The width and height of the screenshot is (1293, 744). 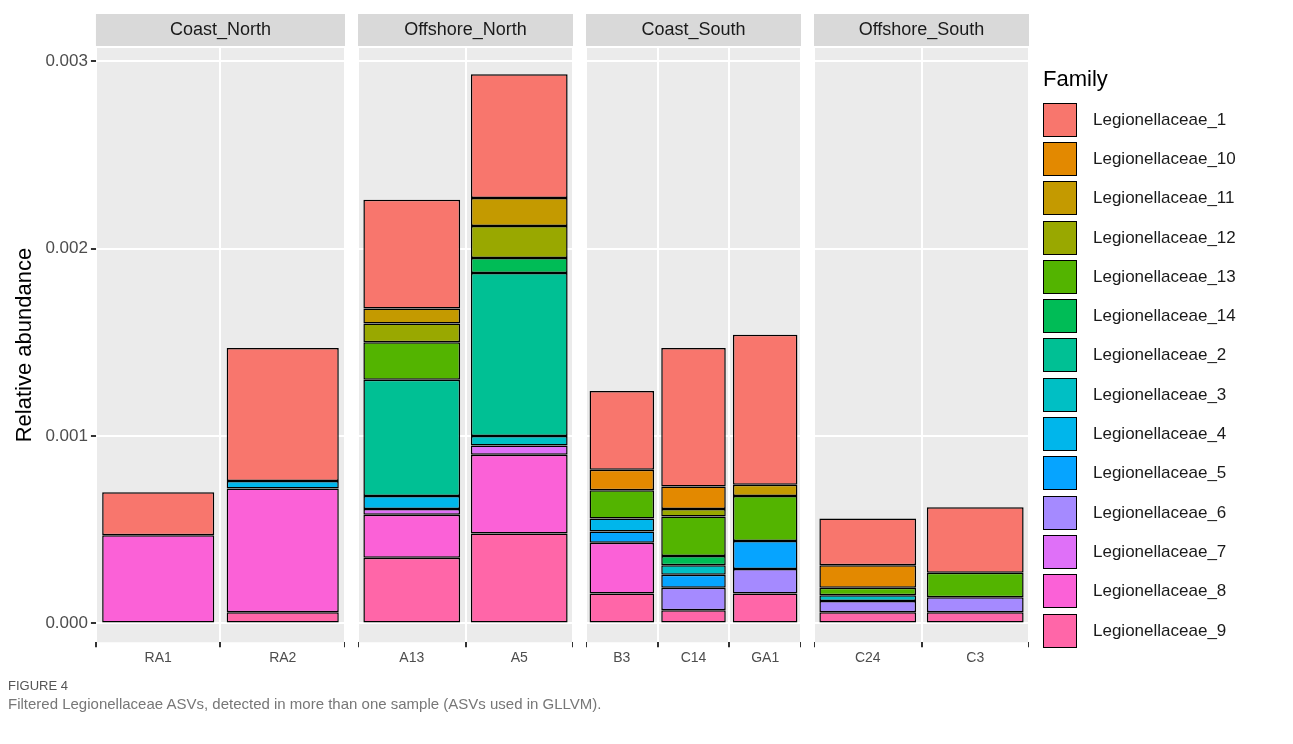 What do you see at coordinates (1164, 158) in the screenshot?
I see `legend-label: Legionellaceae_10` at bounding box center [1164, 158].